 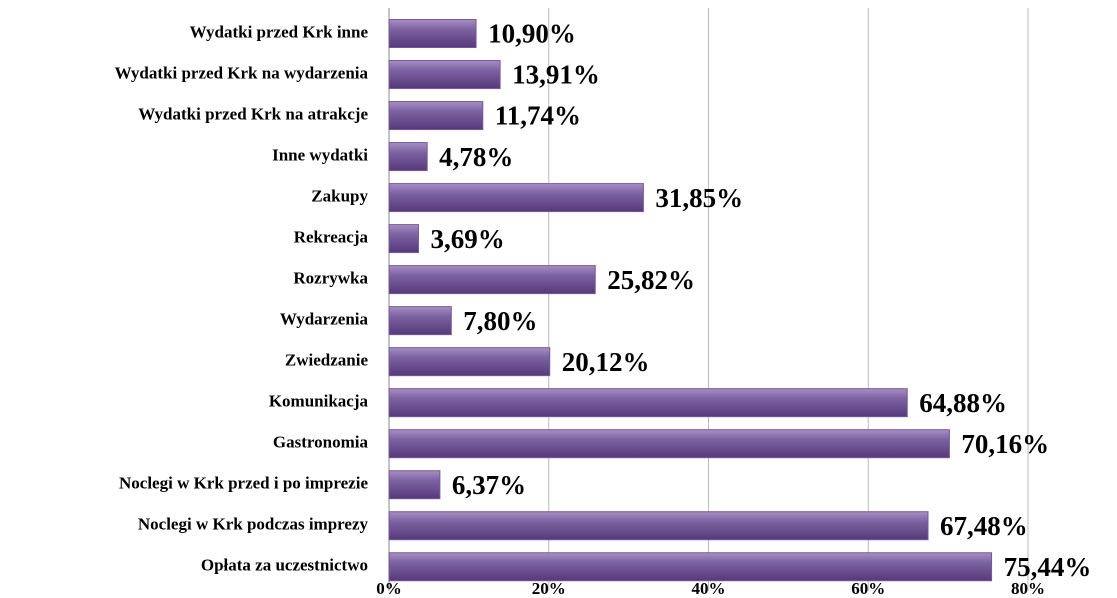 I want to click on y-tick-label: Wydatki przed Krk inne, so click(x=279, y=31).